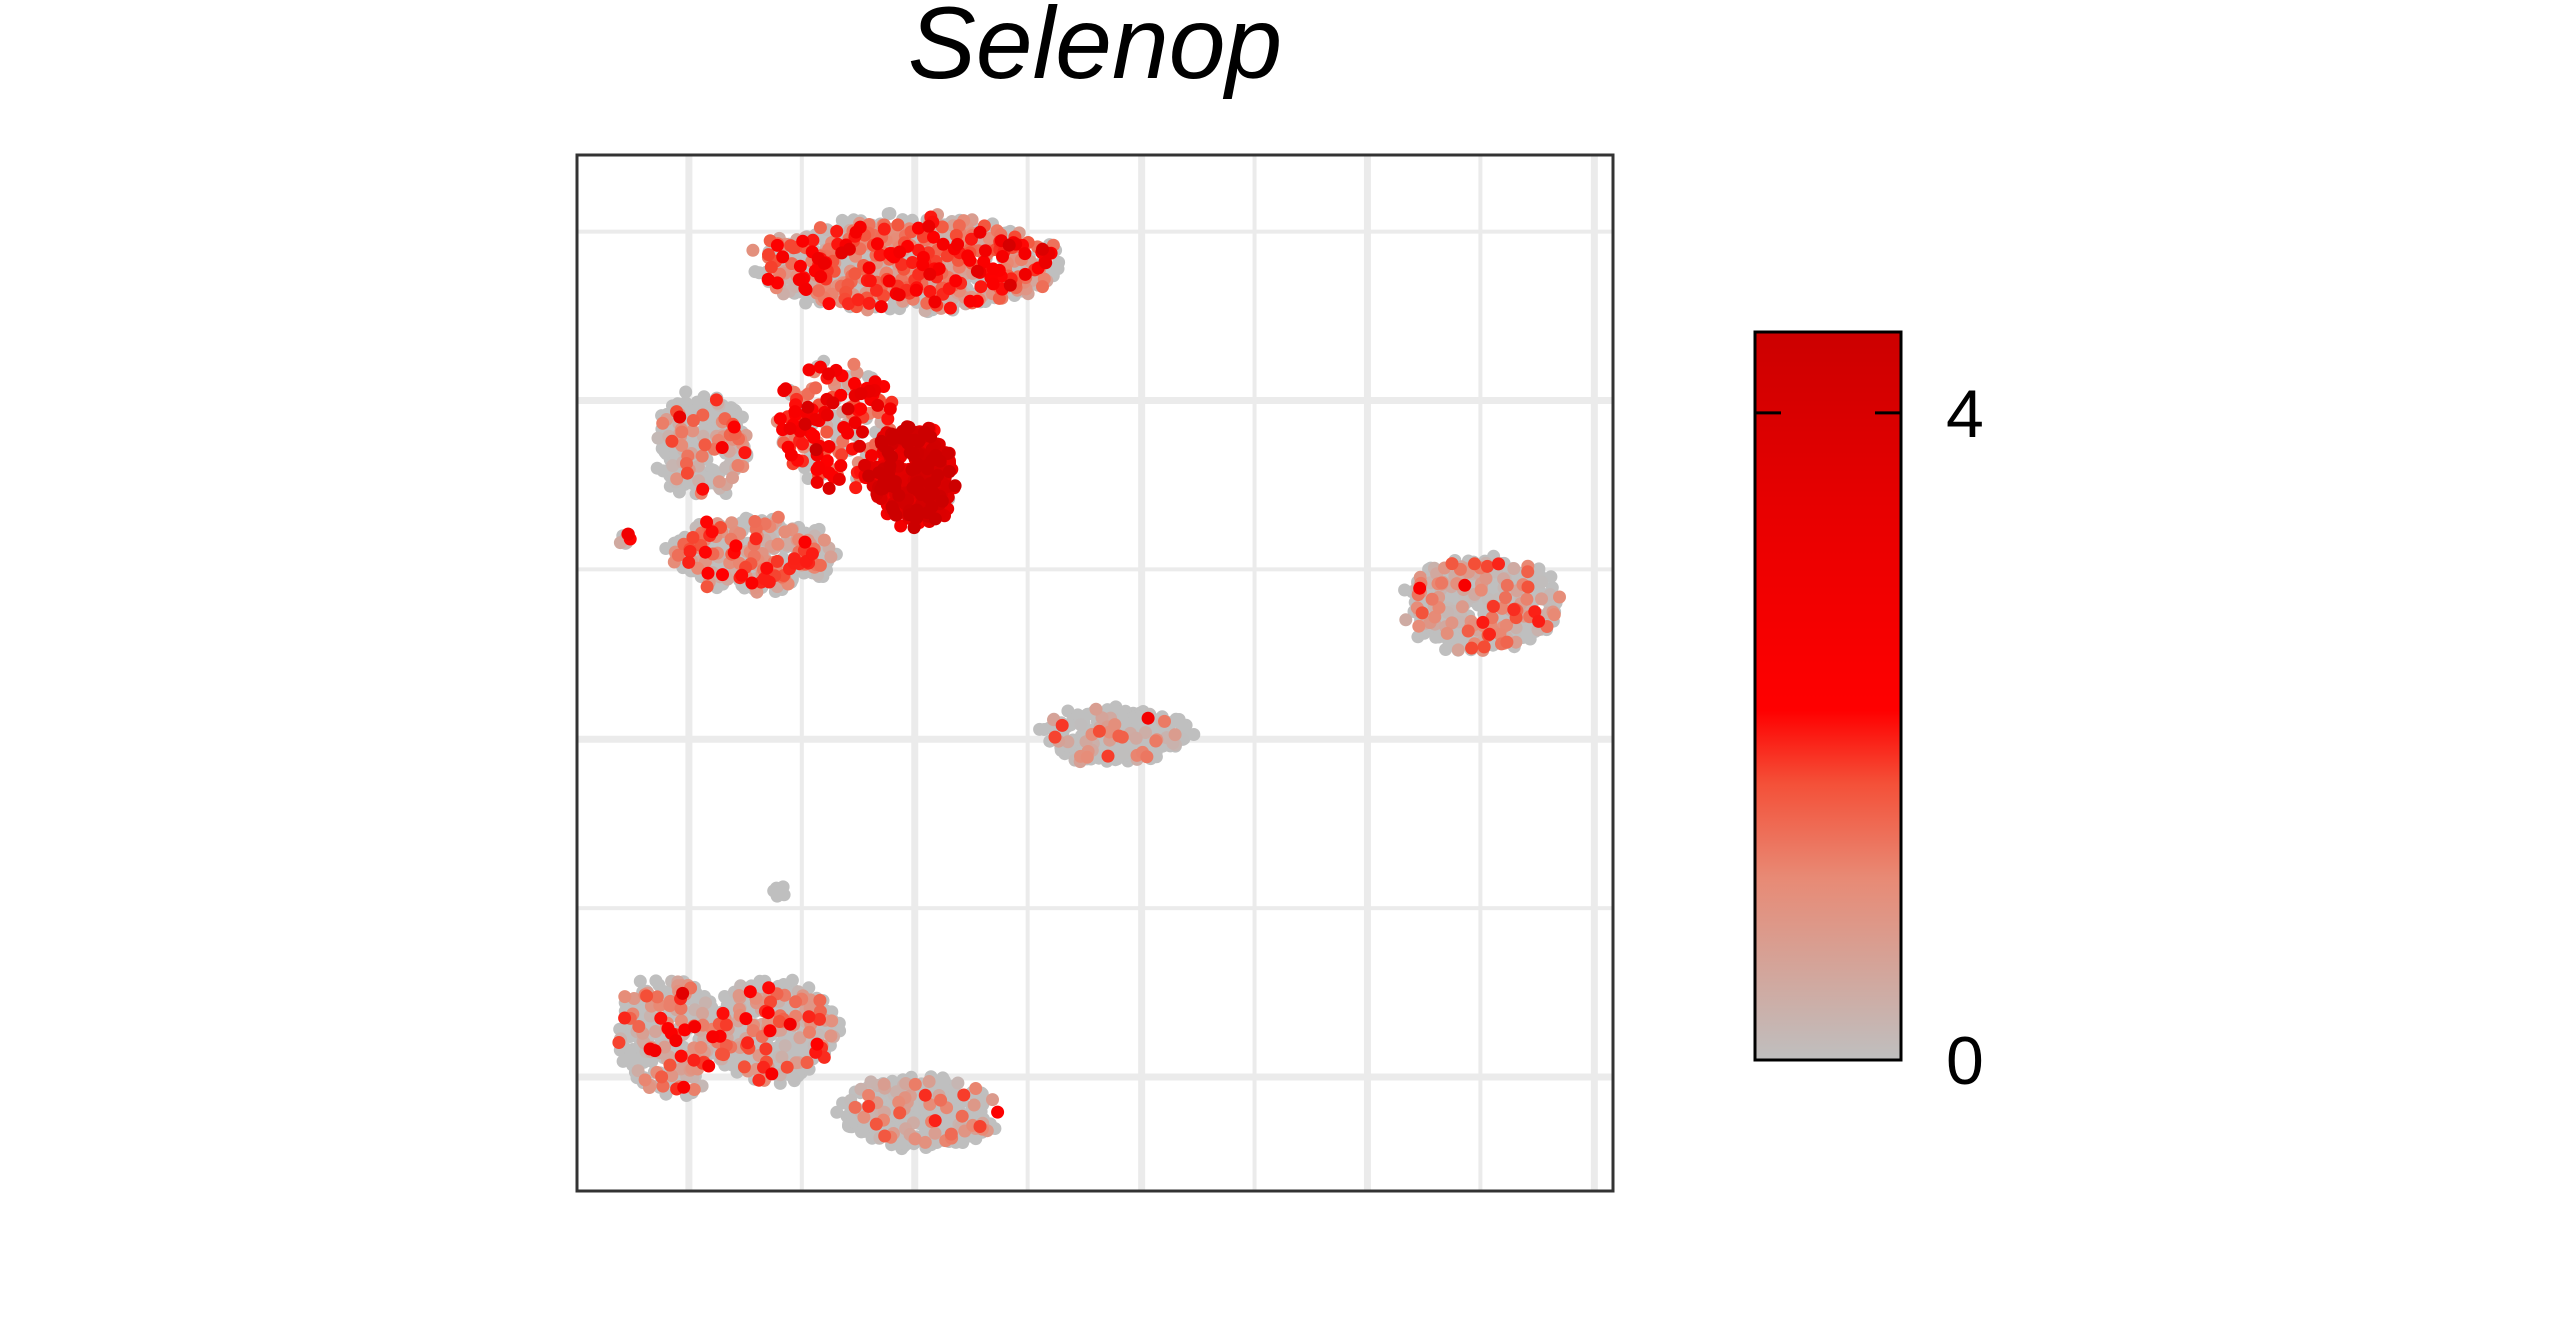 The height and width of the screenshot is (1325, 2550). Describe the element at coordinates (1965, 414) in the screenshot. I see `legend-tick-label: 4` at that location.